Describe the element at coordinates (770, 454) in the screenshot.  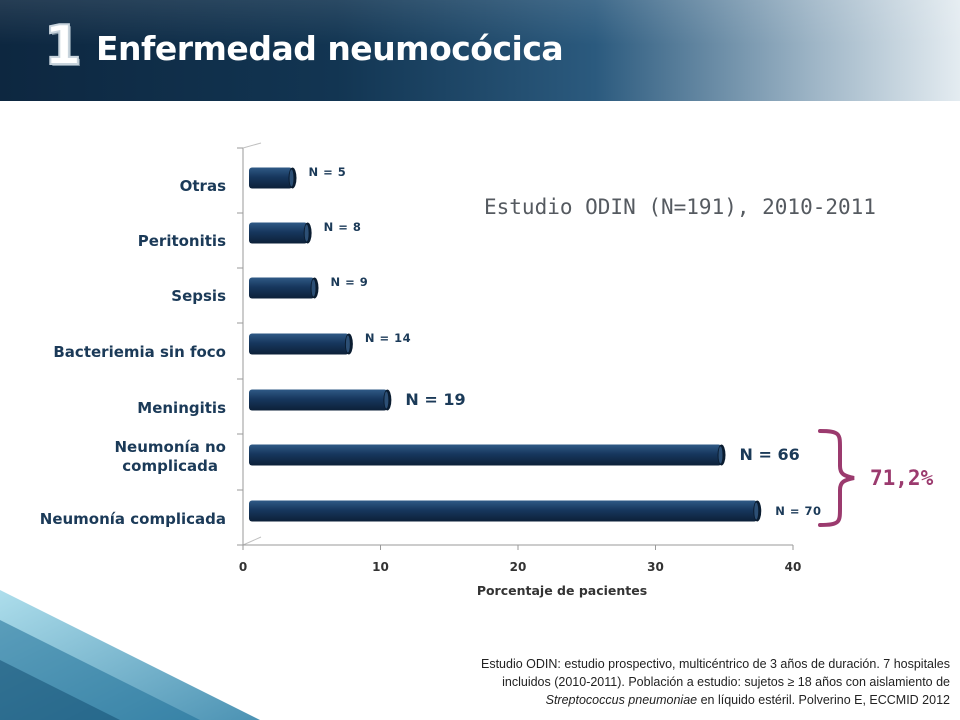
I see `data-label: N = 66` at that location.